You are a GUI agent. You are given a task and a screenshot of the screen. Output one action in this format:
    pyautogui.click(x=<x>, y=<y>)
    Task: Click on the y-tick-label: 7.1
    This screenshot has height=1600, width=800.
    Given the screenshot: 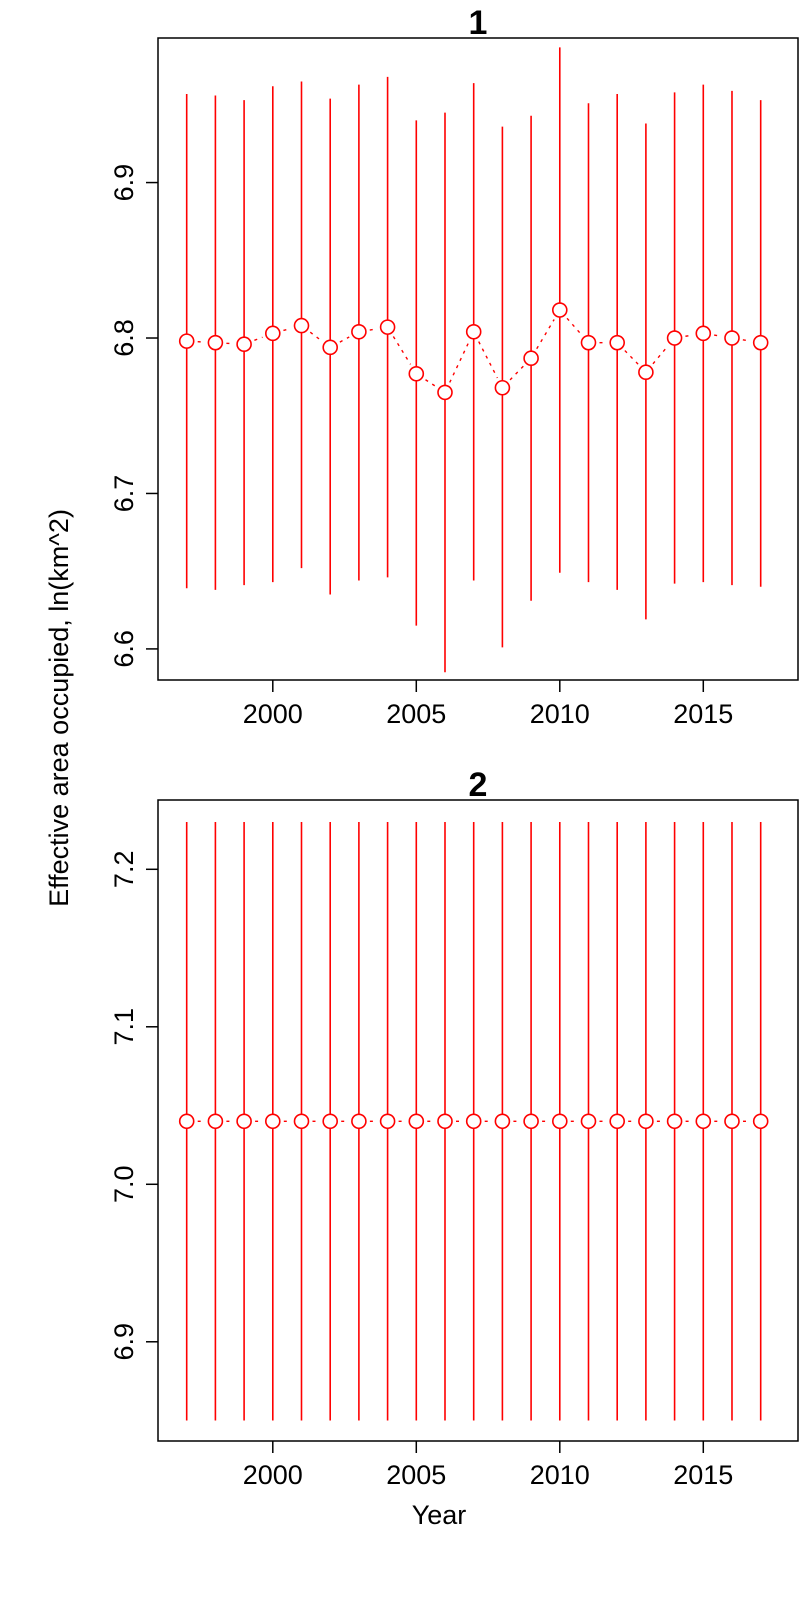 What is the action you would take?
    pyautogui.click(x=124, y=1027)
    